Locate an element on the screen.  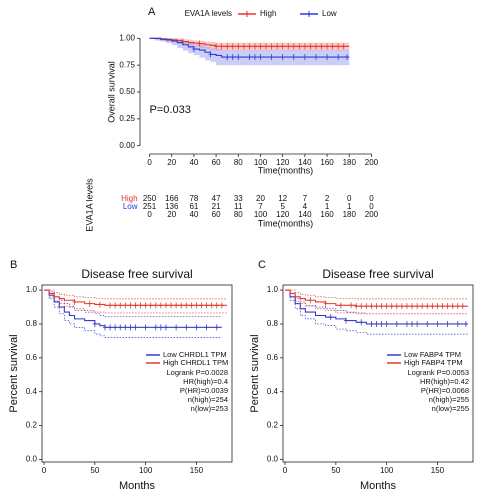
stat-text: Logrank P=0.0053 is located at coordinates (438, 372).